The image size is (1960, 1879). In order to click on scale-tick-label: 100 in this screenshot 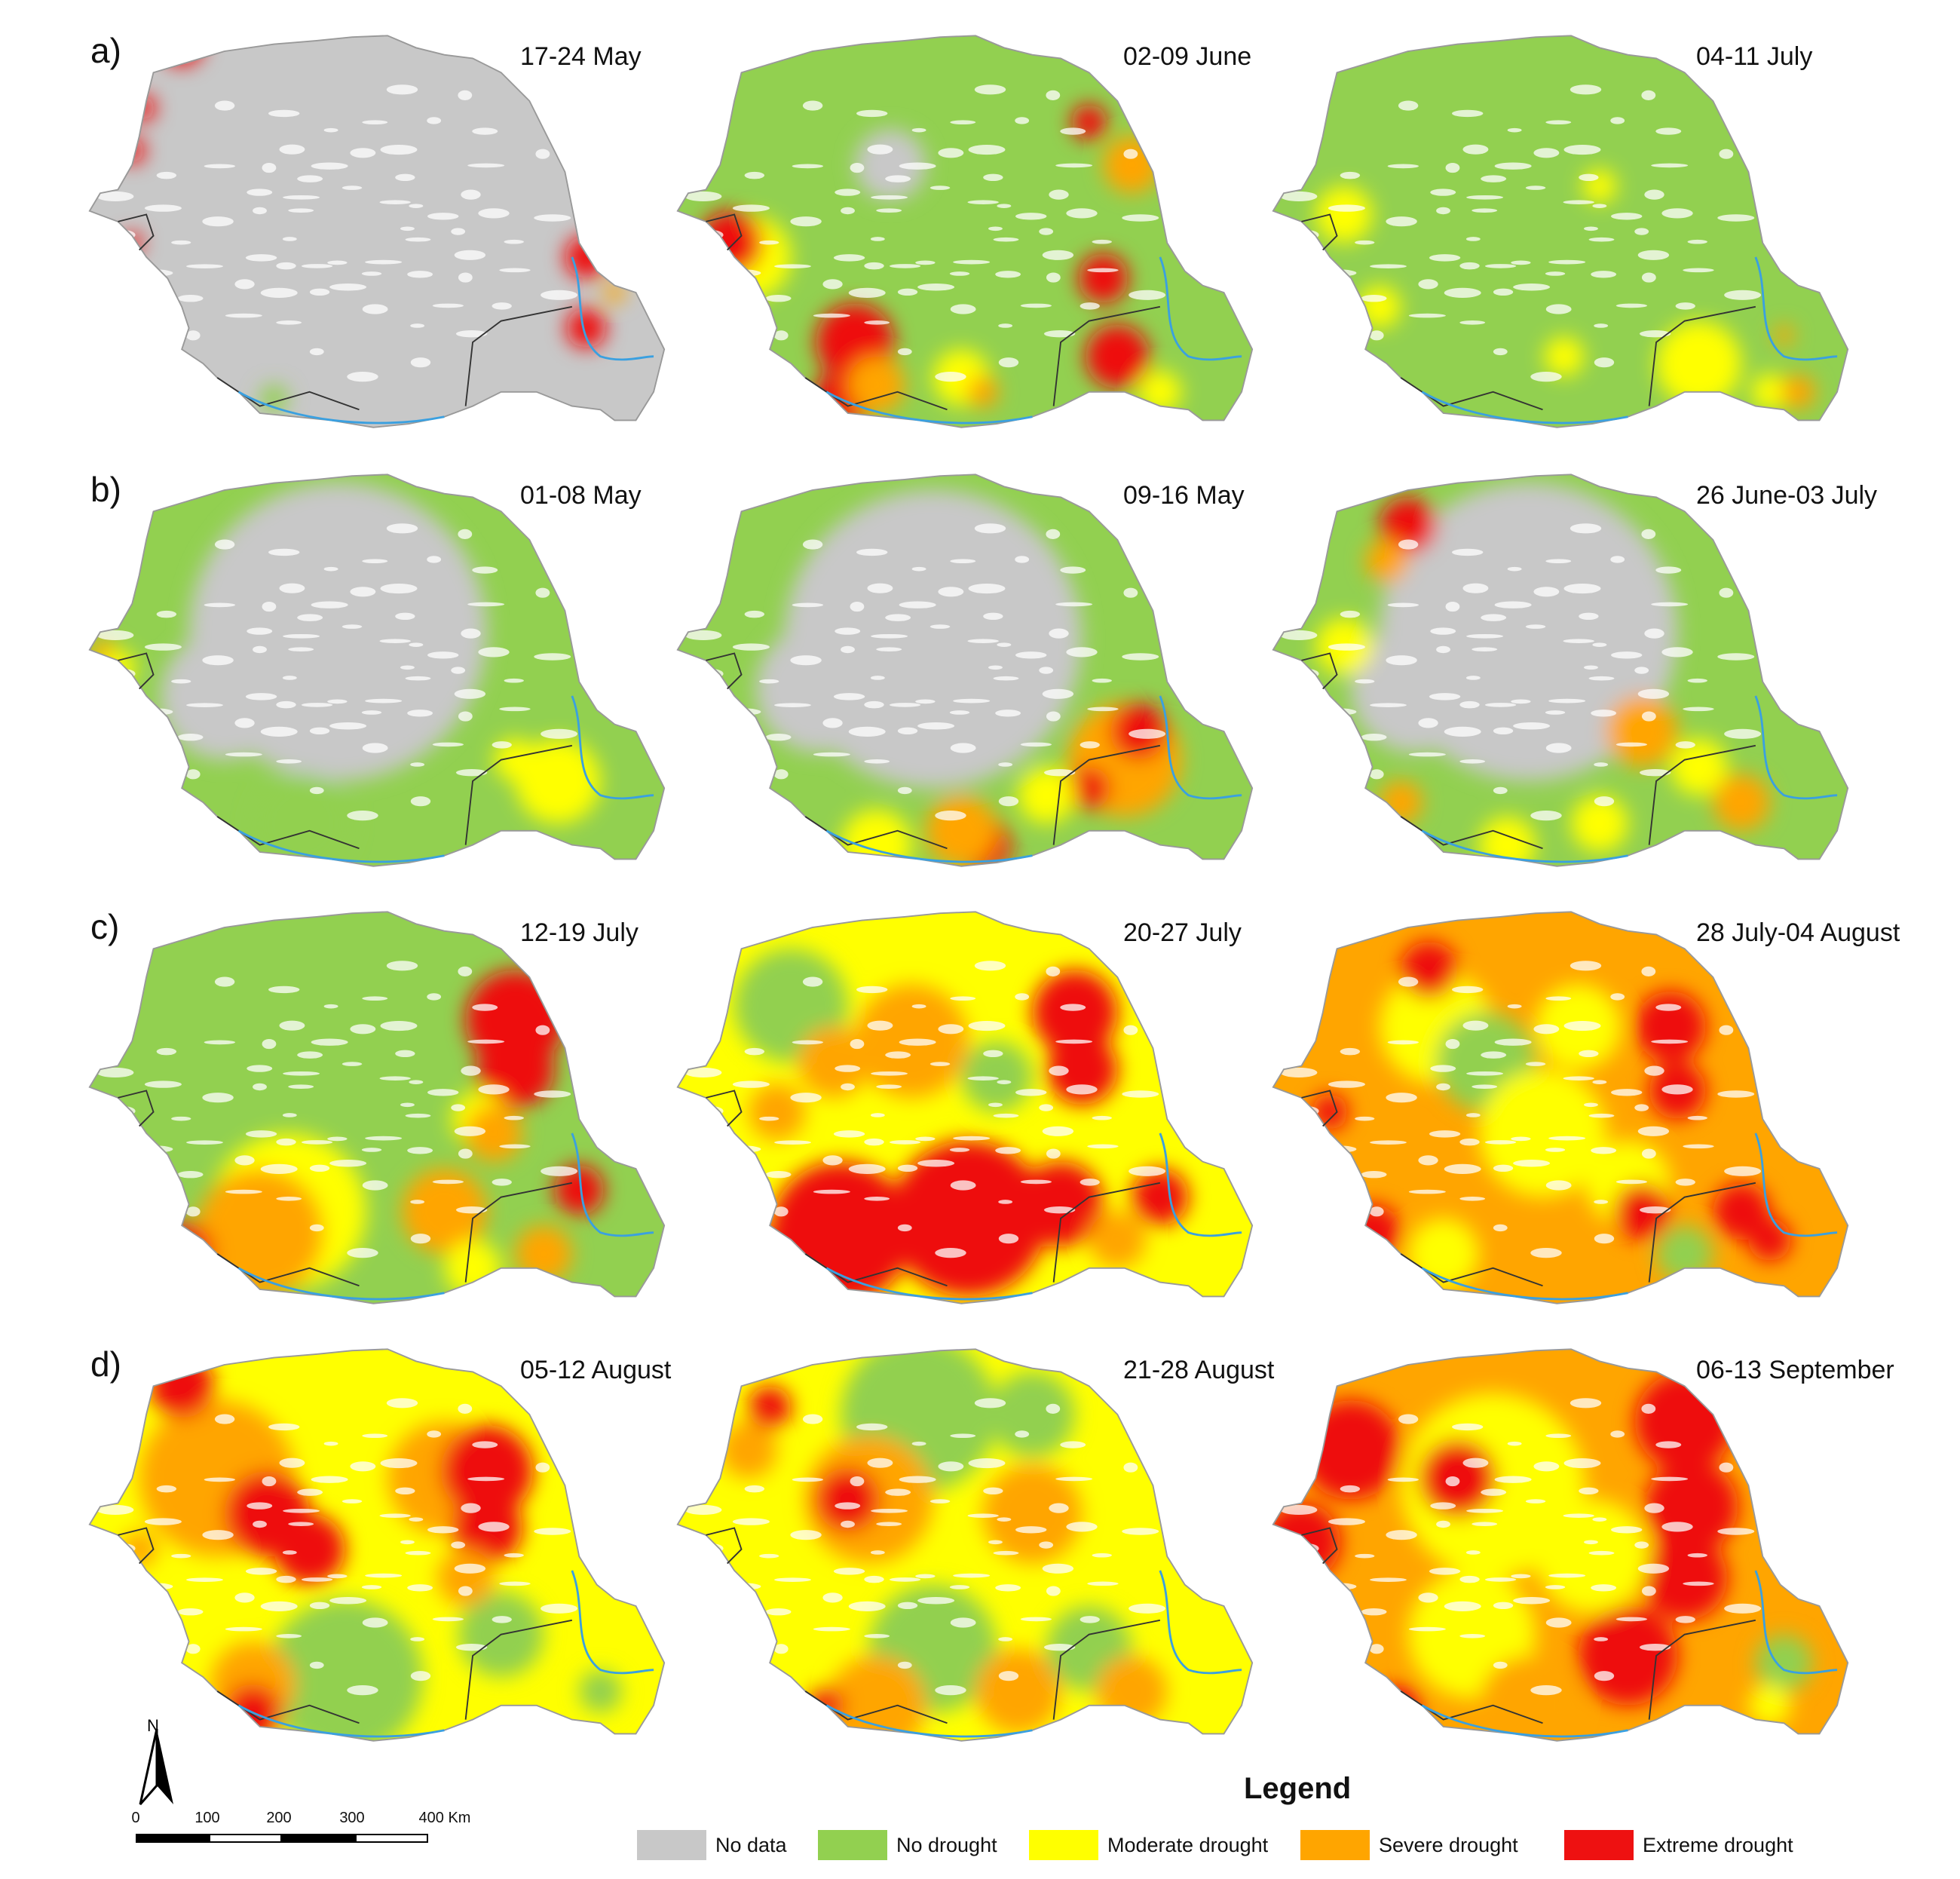, I will do `click(207, 1818)`.